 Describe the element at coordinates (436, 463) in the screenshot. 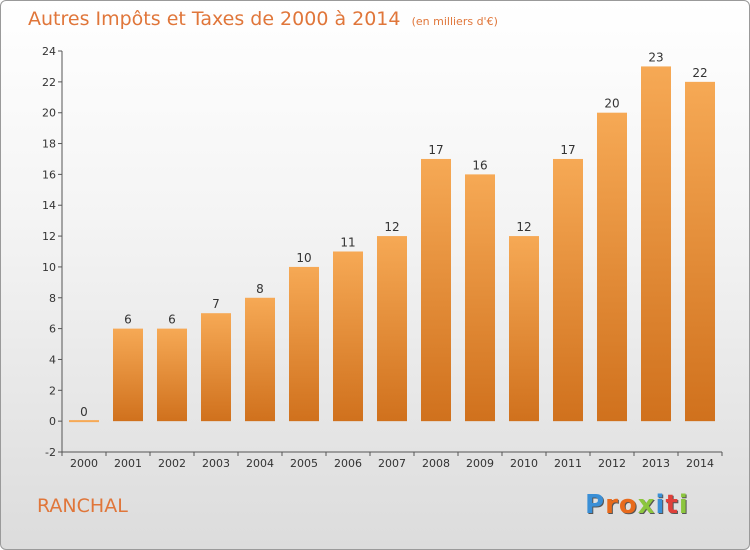

I see `x-tick-label: 2008` at that location.